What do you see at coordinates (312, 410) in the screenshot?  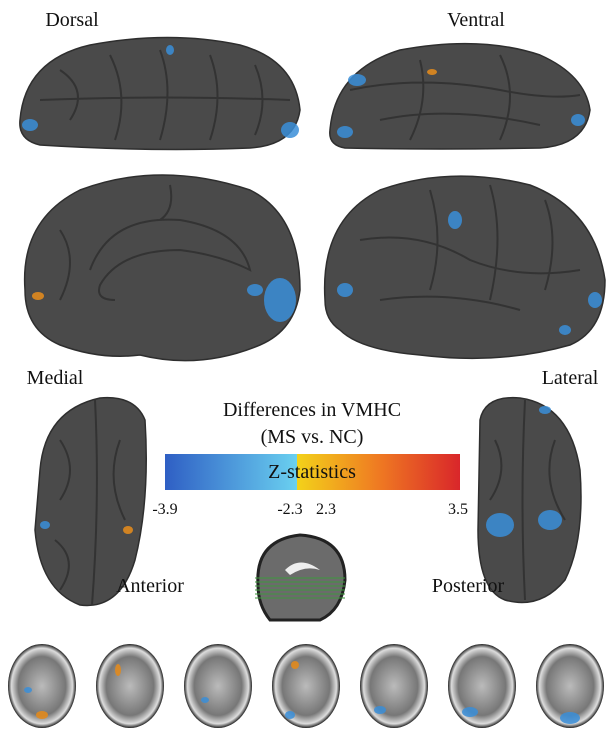 I see `colorbar-title: Differences in VMHC` at bounding box center [312, 410].